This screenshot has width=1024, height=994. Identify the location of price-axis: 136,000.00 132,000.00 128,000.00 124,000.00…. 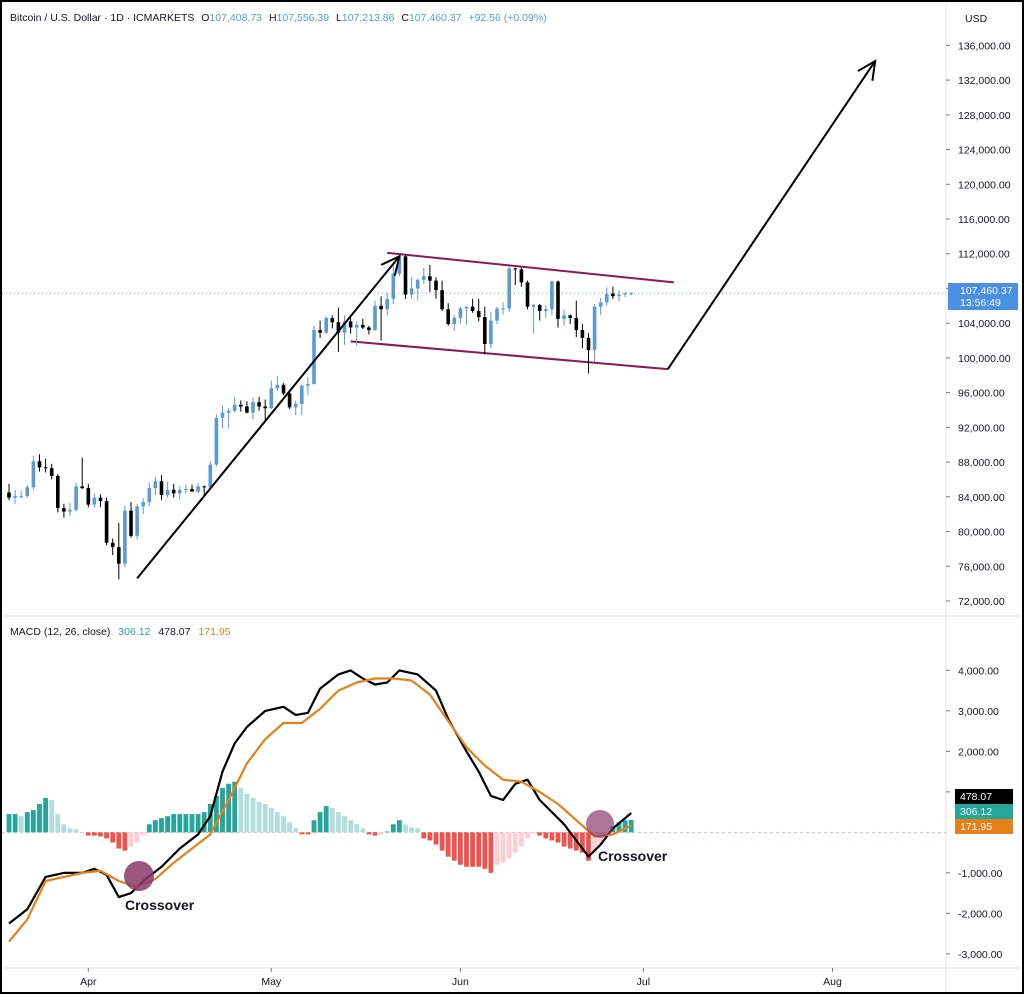
(978, 324).